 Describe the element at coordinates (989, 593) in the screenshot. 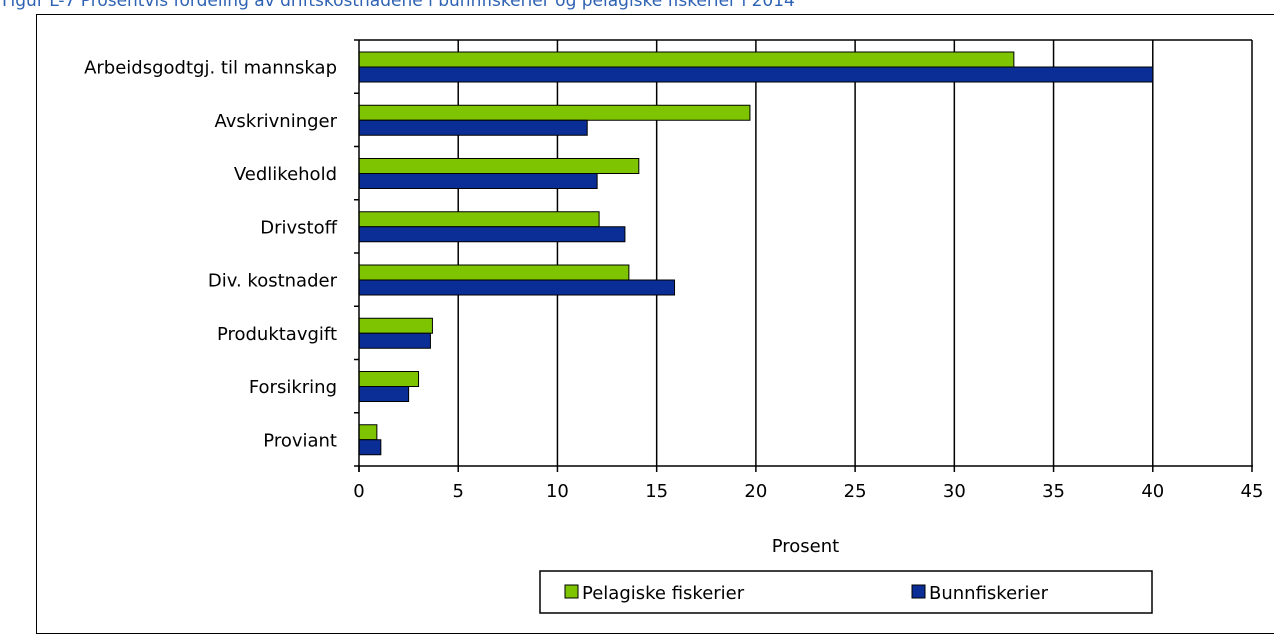

I see `legend-label: Bunnfiskerier` at that location.